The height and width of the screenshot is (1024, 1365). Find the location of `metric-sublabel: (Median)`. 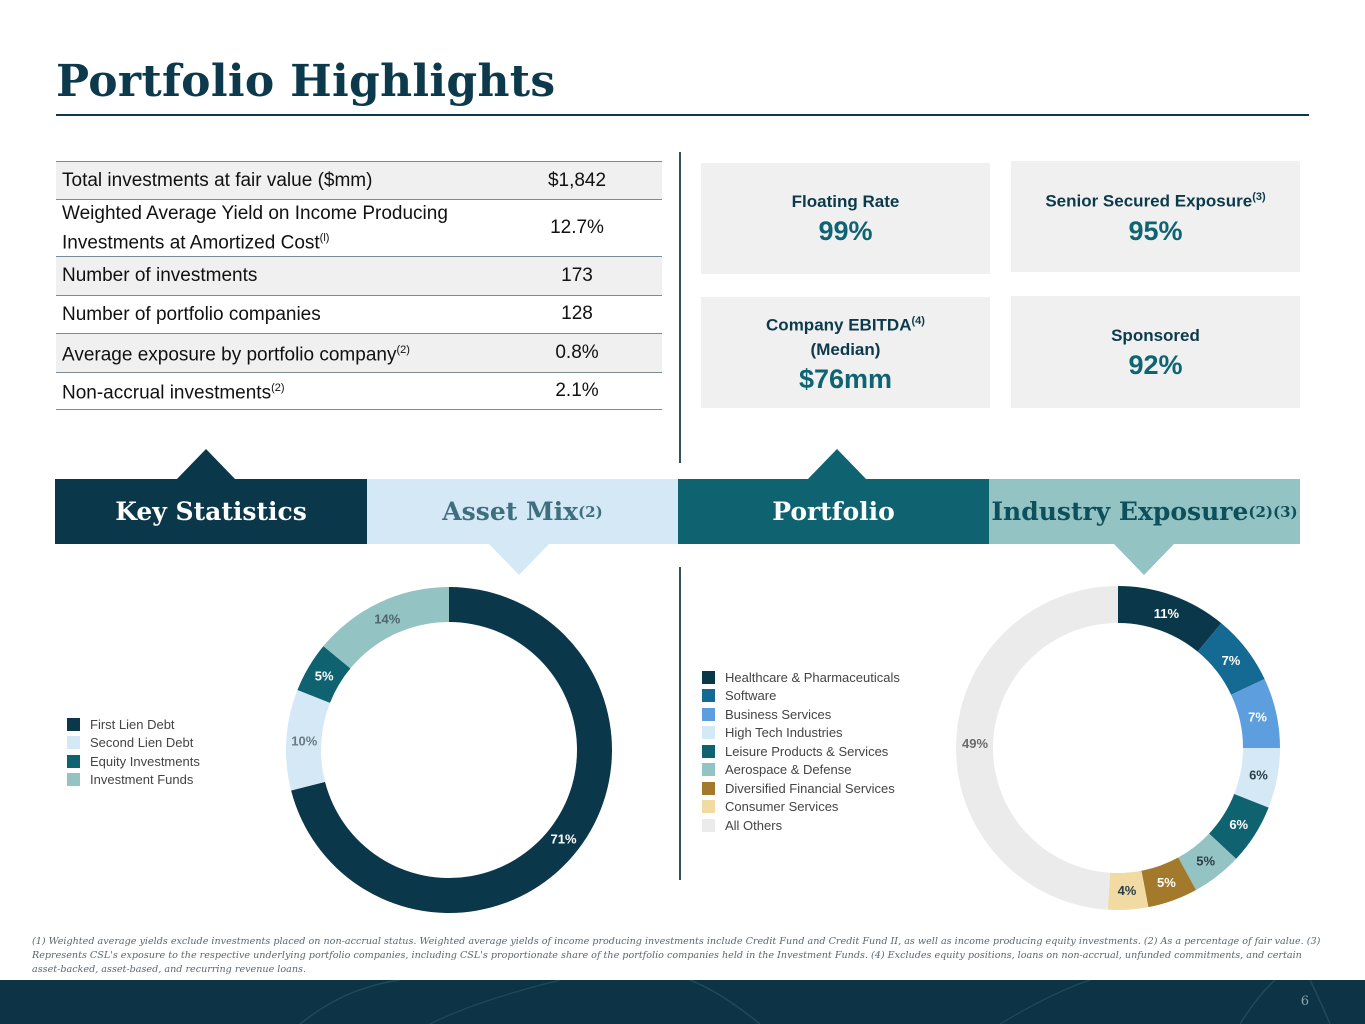

metric-sublabel: (Median) is located at coordinates (845, 350).